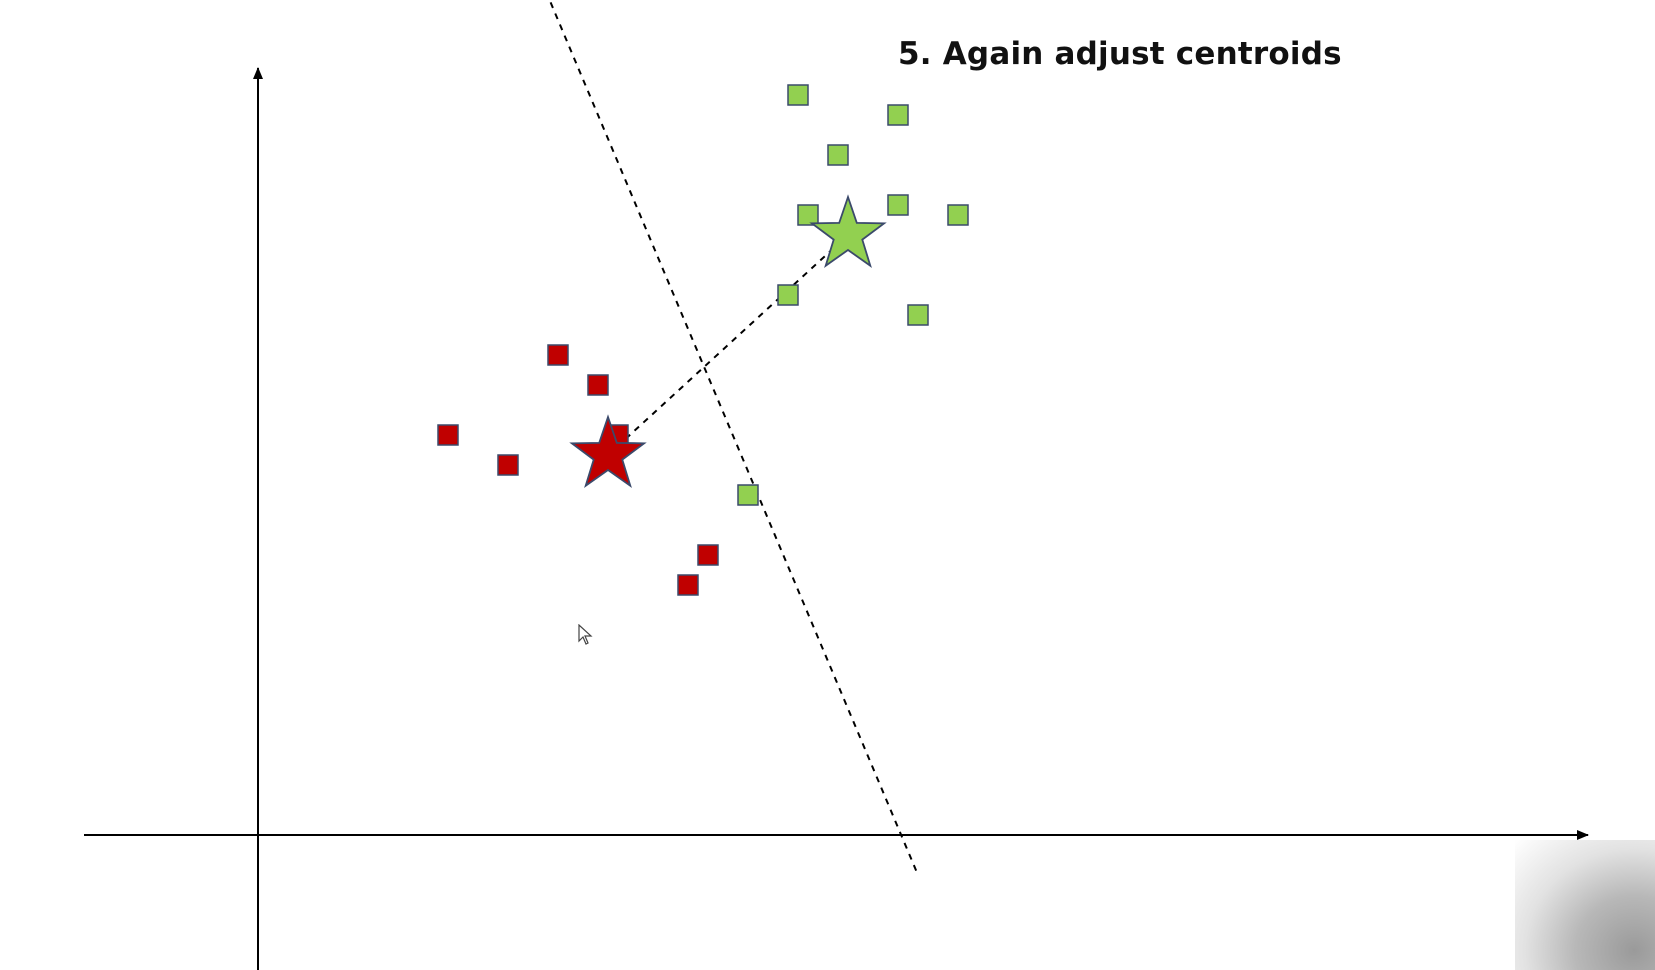 This screenshot has height=970, width=1655. I want to click on corner-blur, so click(1585, 905).